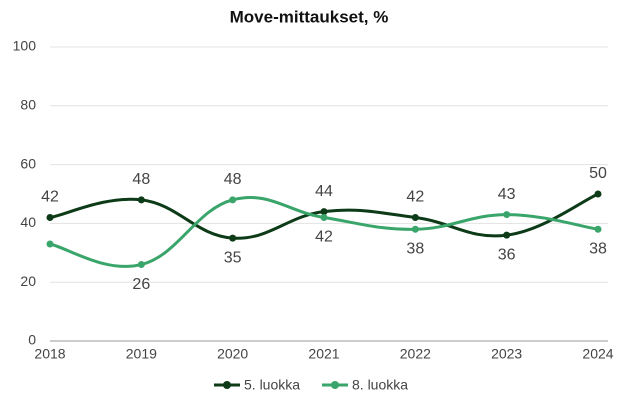 This screenshot has width=618, height=403. Describe the element at coordinates (272, 385) in the screenshot. I see `legend-label: 5. luokka` at that location.